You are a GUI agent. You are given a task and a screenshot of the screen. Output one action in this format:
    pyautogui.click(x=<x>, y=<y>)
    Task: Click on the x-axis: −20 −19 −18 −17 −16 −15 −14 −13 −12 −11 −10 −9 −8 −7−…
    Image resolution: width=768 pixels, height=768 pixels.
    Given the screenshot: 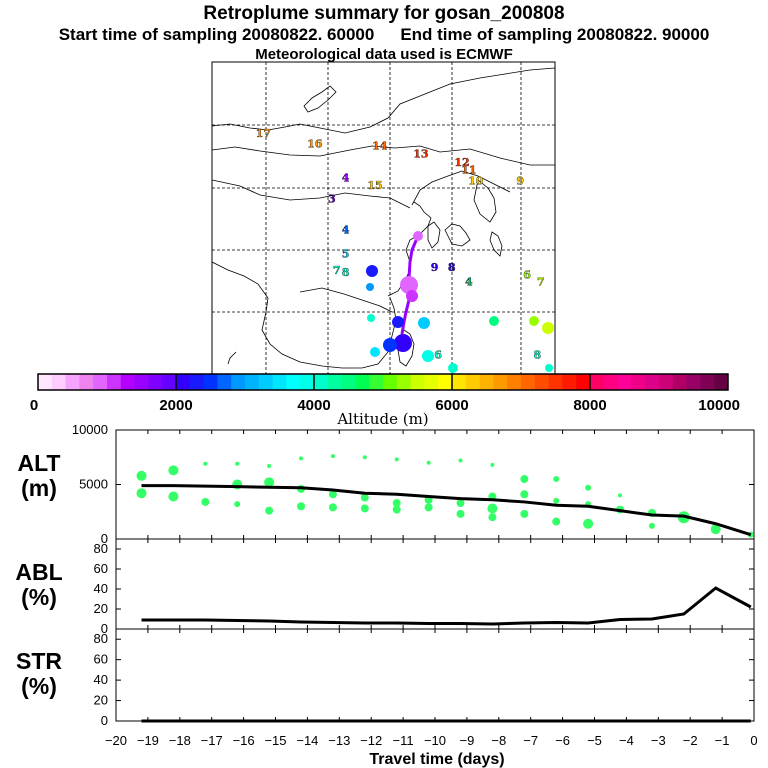 What is the action you would take?
    pyautogui.click(x=431, y=740)
    